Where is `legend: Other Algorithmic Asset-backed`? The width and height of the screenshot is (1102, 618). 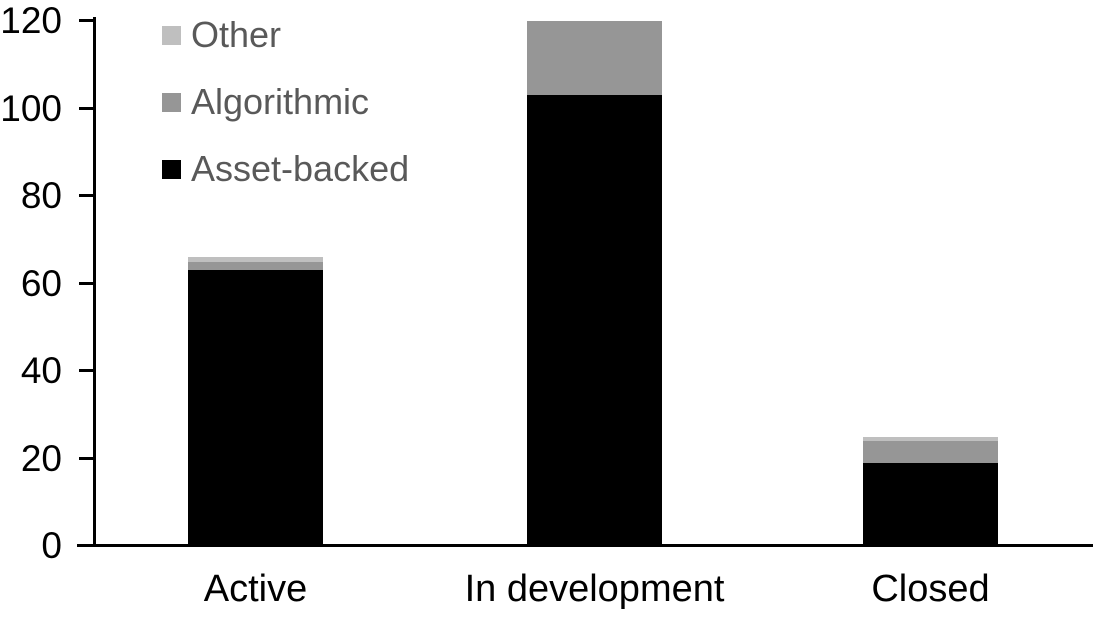
legend: Other Algorithmic Asset-backed is located at coordinates (286, 116).